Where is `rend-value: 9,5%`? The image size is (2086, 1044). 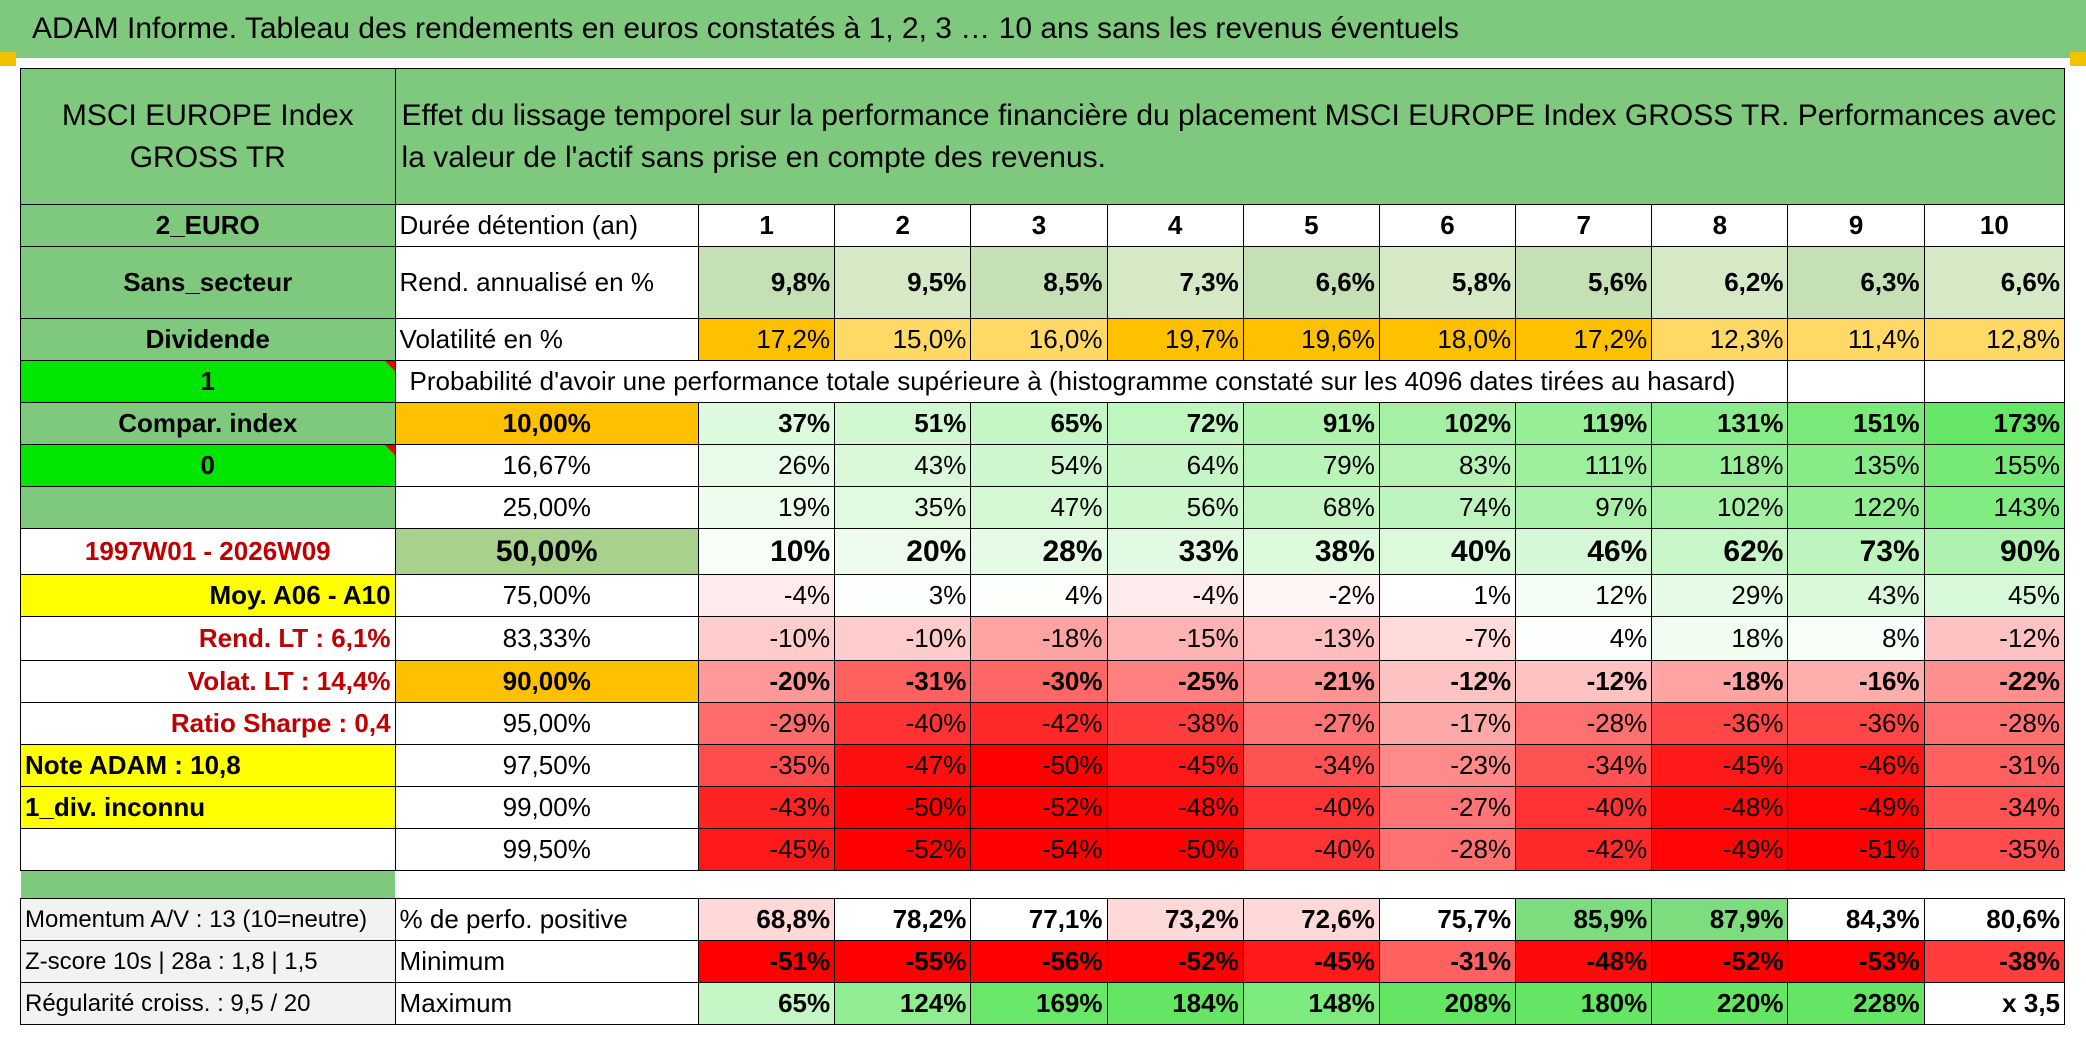
rend-value: 9,5% is located at coordinates (903, 282).